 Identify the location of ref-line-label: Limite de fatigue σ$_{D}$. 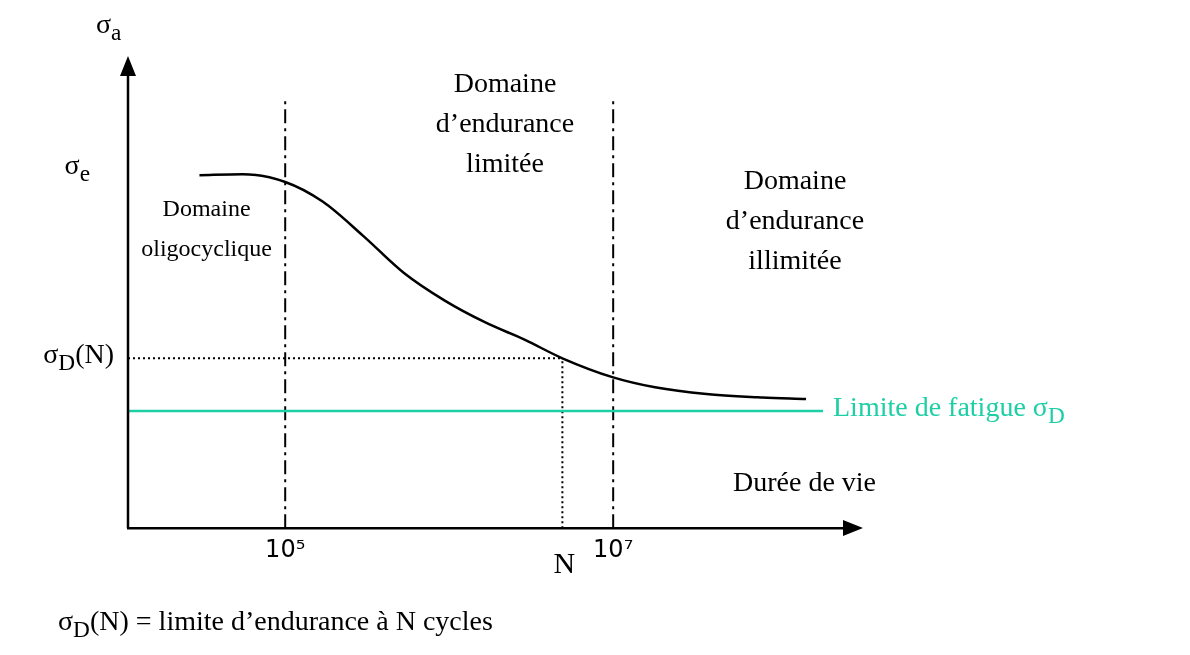
(949, 410).